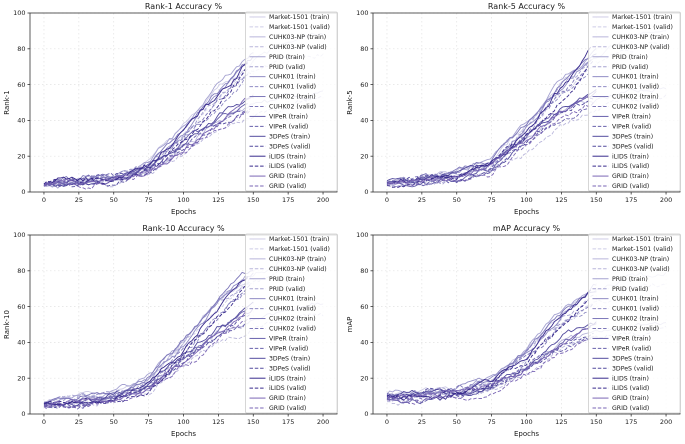 The height and width of the screenshot is (444, 685). I want to click on series-group, so click(183, 111).